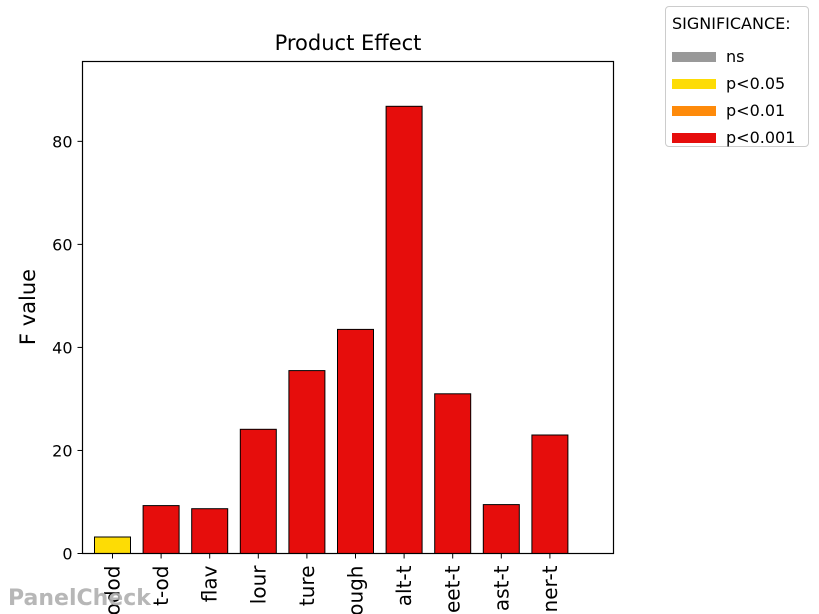  I want to click on legend-entry: p<0.01, so click(739, 111).